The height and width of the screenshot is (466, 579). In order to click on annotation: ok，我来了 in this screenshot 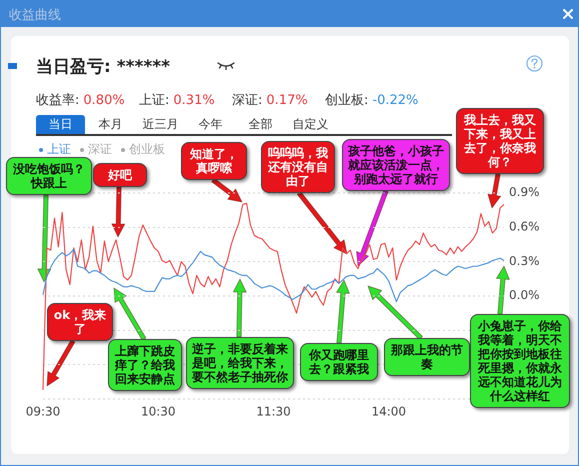, I will do `click(80, 322)`.